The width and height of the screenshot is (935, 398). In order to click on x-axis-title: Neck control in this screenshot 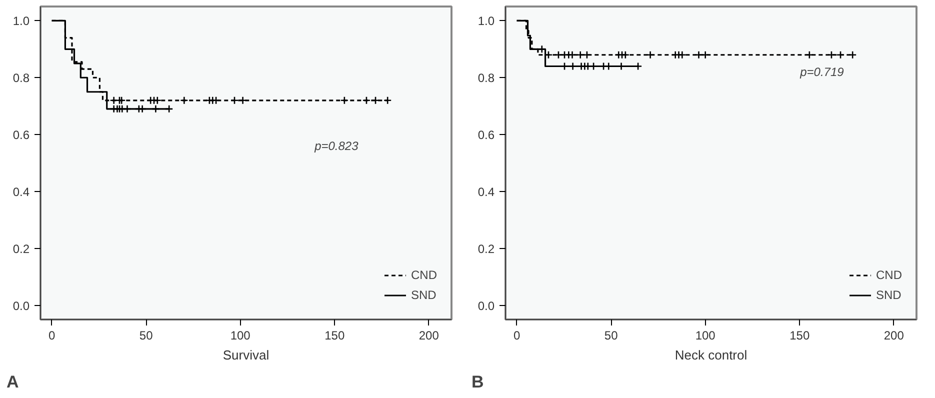, I will do `click(711, 355)`.